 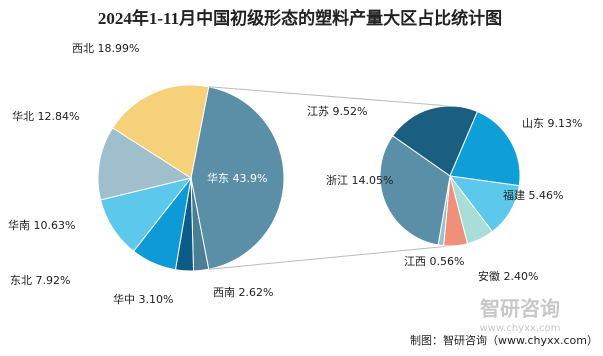 I want to click on slice-label: 福建 5.46%, so click(x=533, y=195).